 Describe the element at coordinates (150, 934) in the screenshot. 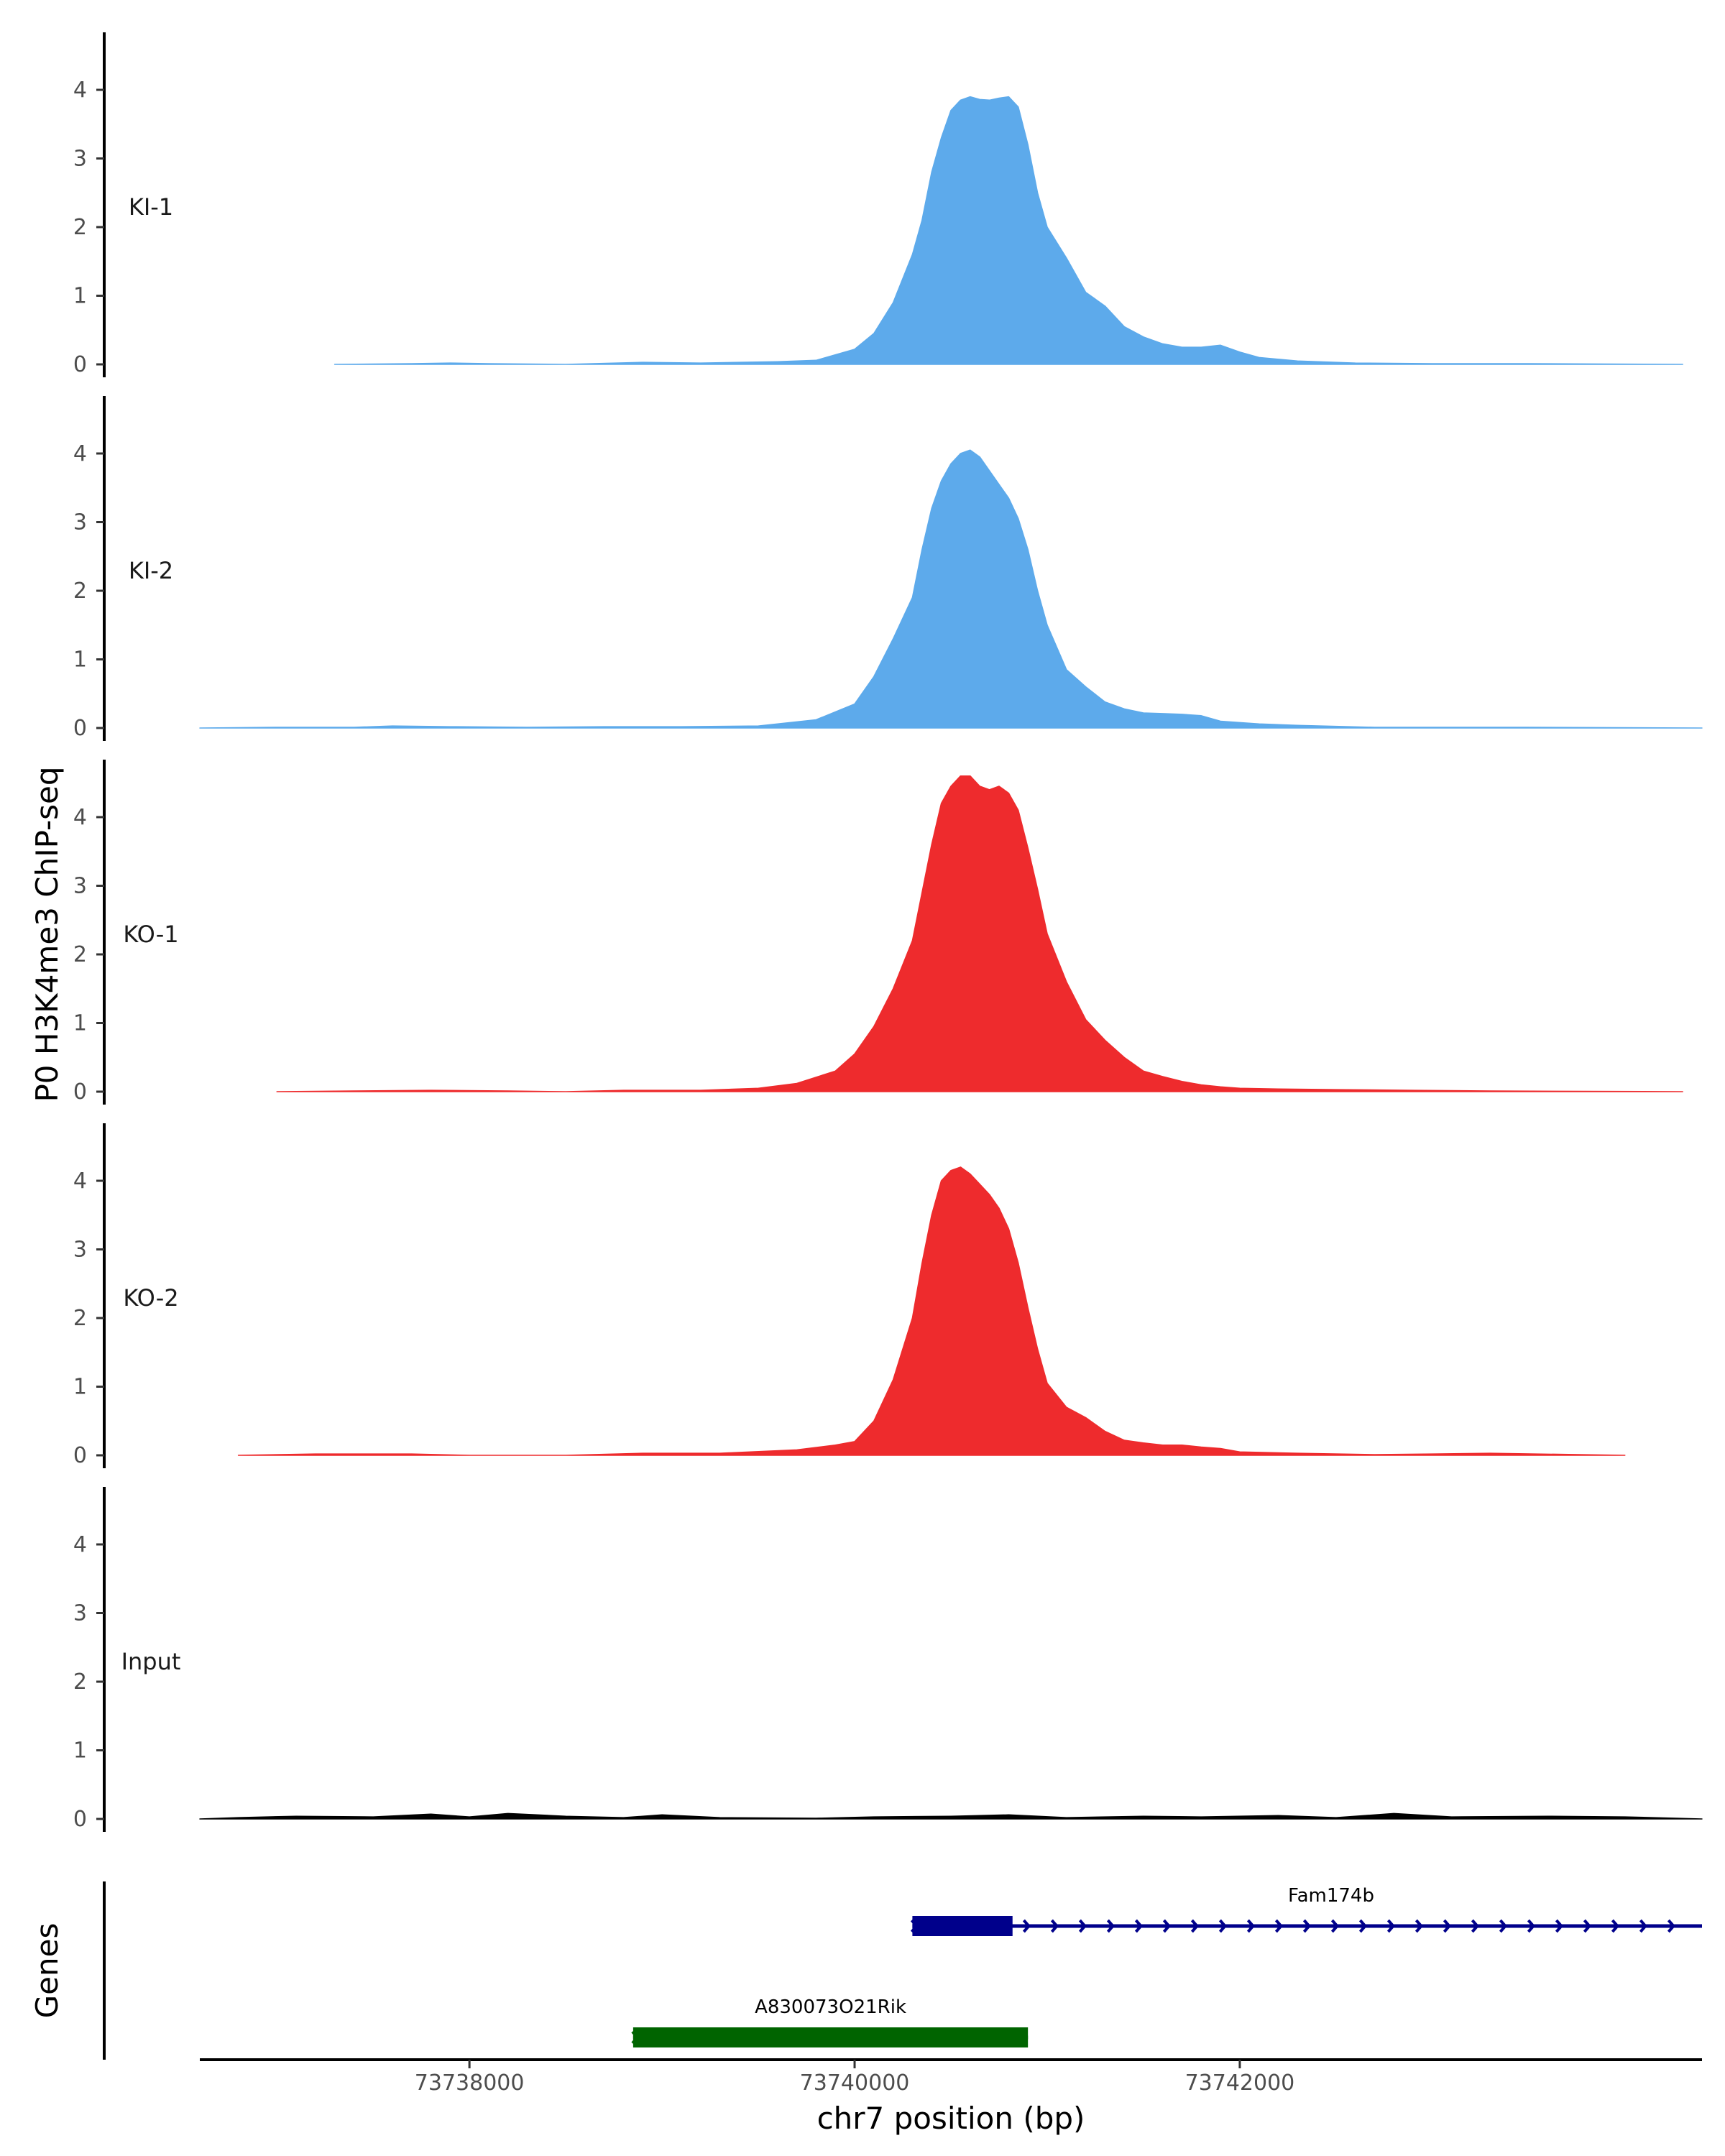

I see `track-label-ko-1: KO-1` at that location.